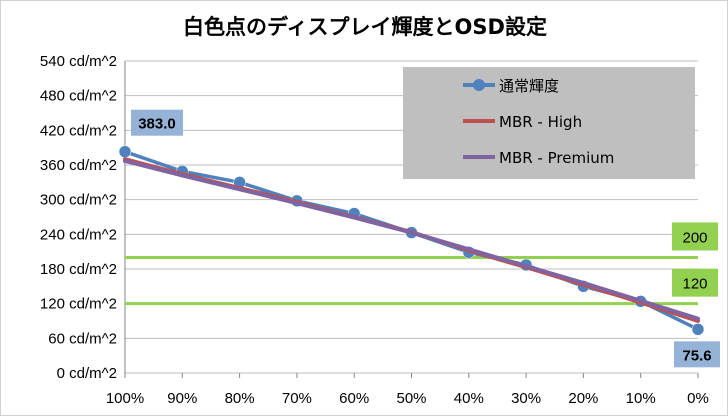 Image resolution: width=728 pixels, height=417 pixels. What do you see at coordinates (556, 158) in the screenshot?
I see `legend-label: MBR - Premium` at bounding box center [556, 158].